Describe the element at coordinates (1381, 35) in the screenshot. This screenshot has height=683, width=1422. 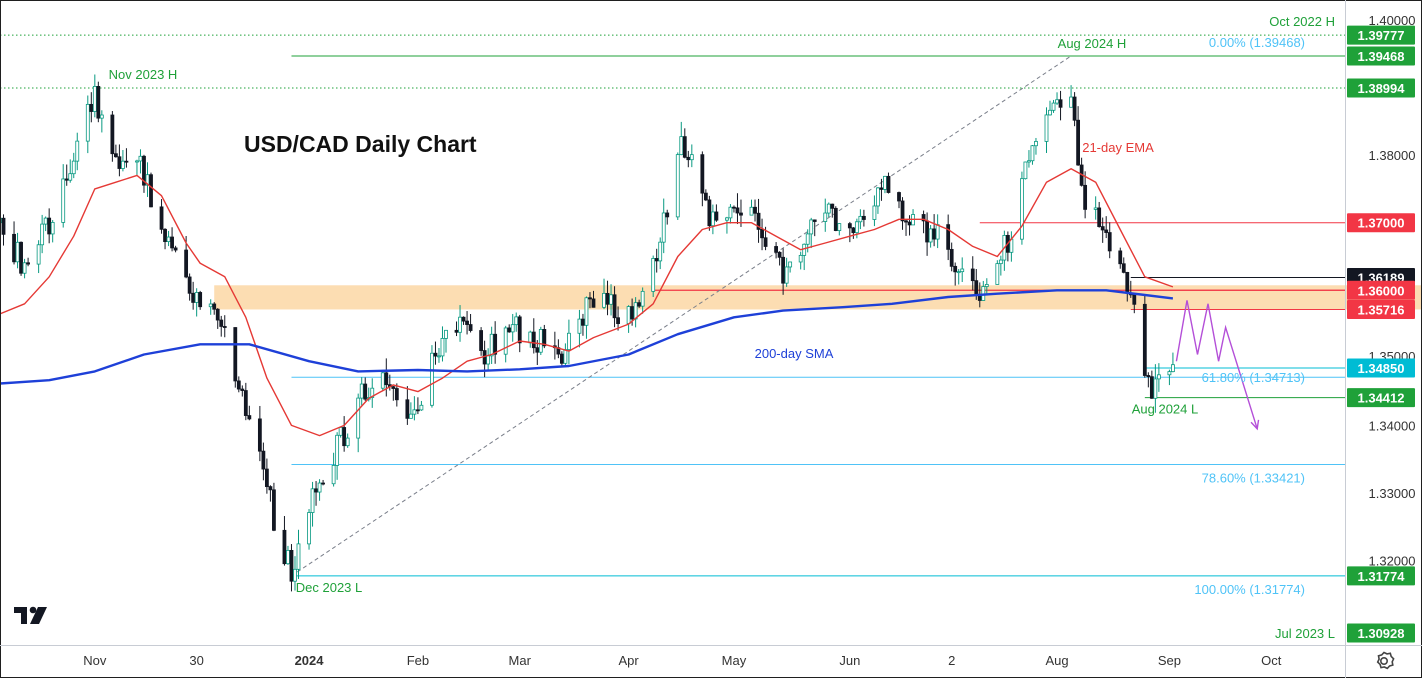
I see `price-badge-label: 1.39777` at that location.